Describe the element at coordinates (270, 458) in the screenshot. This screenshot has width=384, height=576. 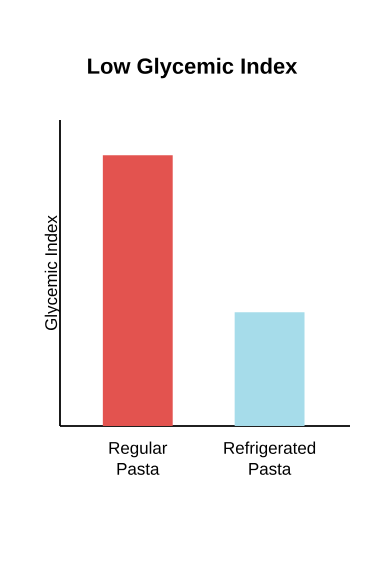
I see `x-tick-label: Refrigerated Pasta` at that location.